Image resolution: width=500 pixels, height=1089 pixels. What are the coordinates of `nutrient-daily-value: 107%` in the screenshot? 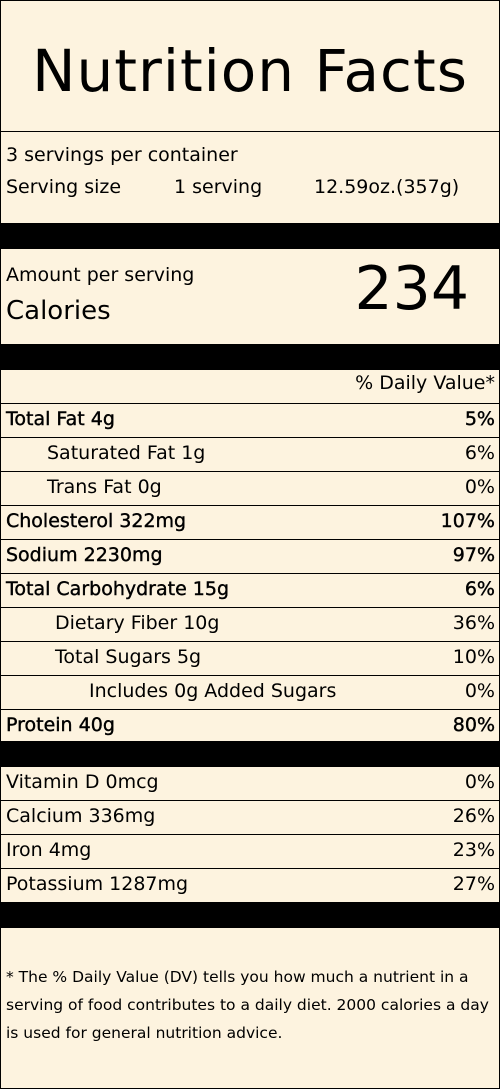 It's located at (467, 521).